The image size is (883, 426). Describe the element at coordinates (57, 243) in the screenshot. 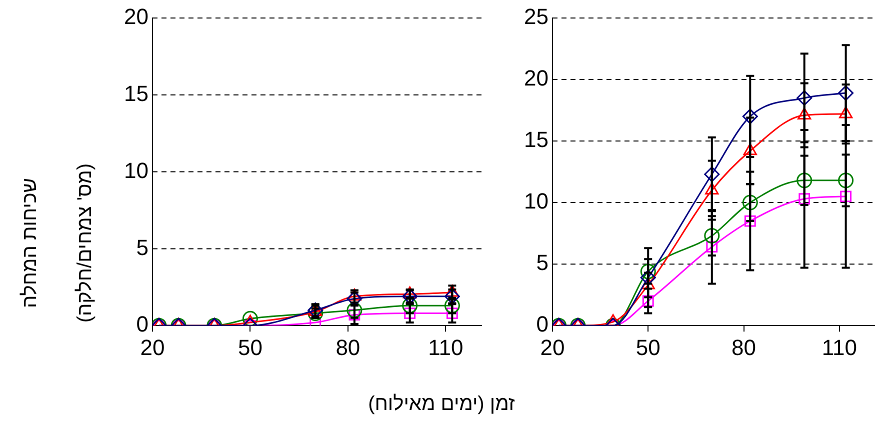

I see `text: שכיחות המחלה (מס' צמחים/חלקה)` at that location.